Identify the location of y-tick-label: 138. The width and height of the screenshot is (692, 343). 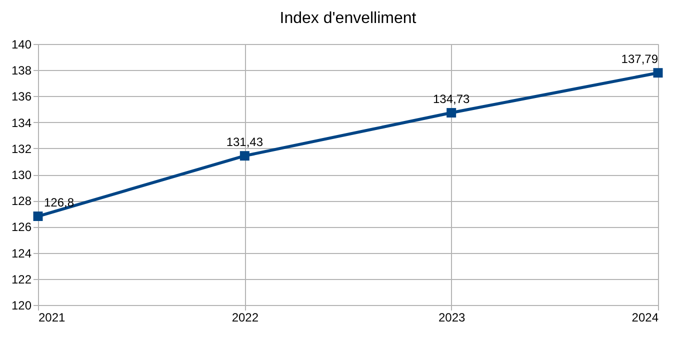
(21, 71).